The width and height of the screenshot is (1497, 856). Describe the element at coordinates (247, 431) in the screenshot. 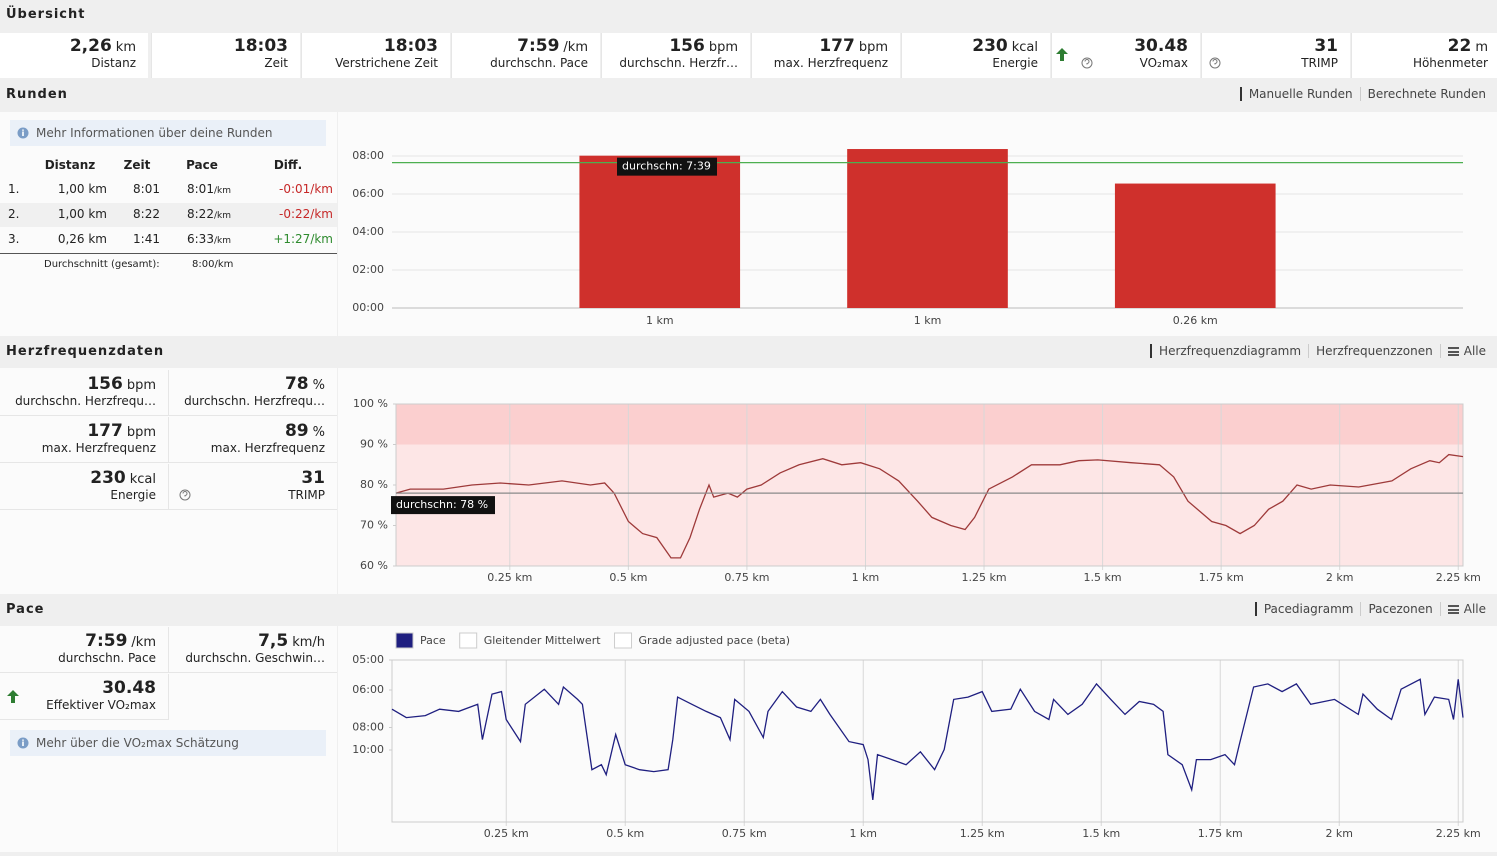

I see `stat-line: 89%` at that location.